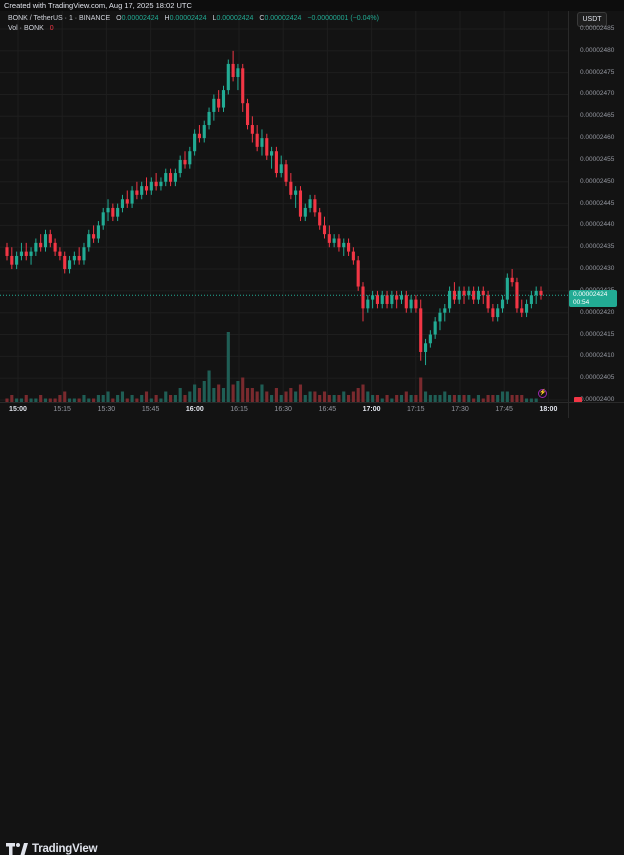  Describe the element at coordinates (590, 294) in the screenshot. I see `last-price-value: 0.00002424` at that location.